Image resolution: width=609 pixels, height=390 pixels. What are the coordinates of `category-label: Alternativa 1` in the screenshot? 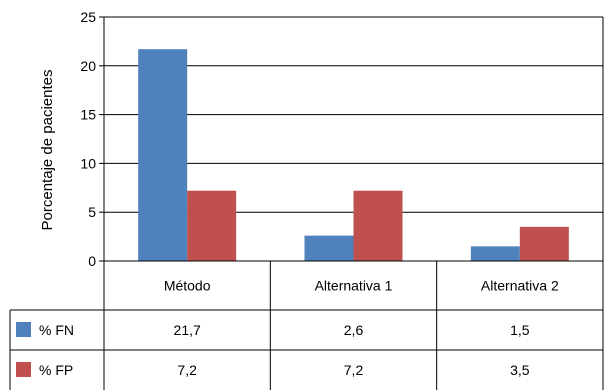 It's located at (354, 286).